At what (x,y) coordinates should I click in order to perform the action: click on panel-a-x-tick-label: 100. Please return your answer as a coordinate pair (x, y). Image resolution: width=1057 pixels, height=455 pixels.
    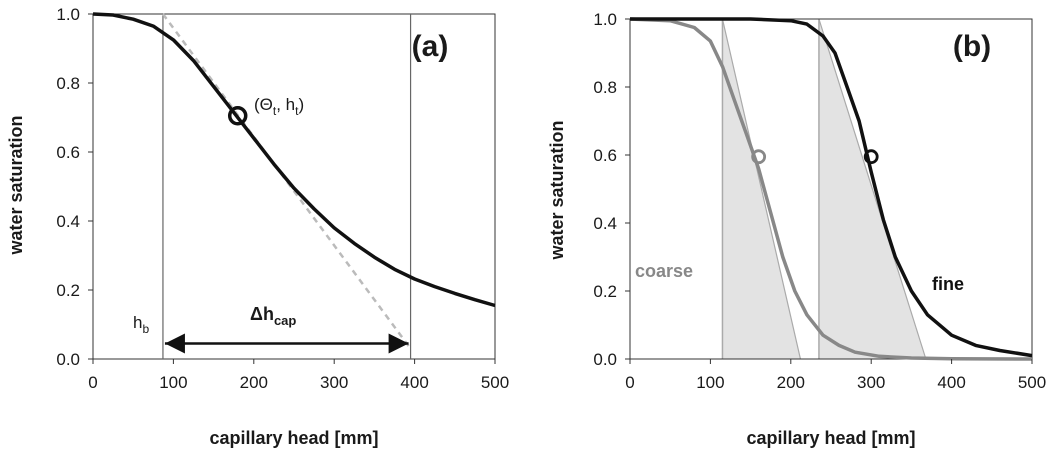
    Looking at the image, I should click on (173, 382).